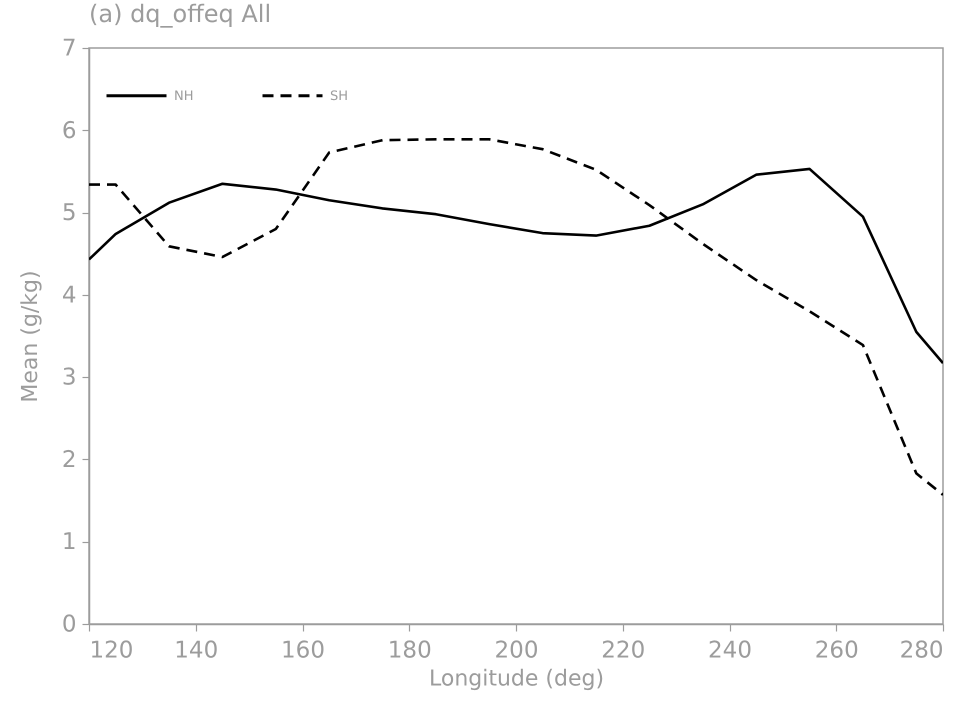 This screenshot has width=975, height=717. What do you see at coordinates (339, 96) in the screenshot?
I see `legend-label: SH` at bounding box center [339, 96].